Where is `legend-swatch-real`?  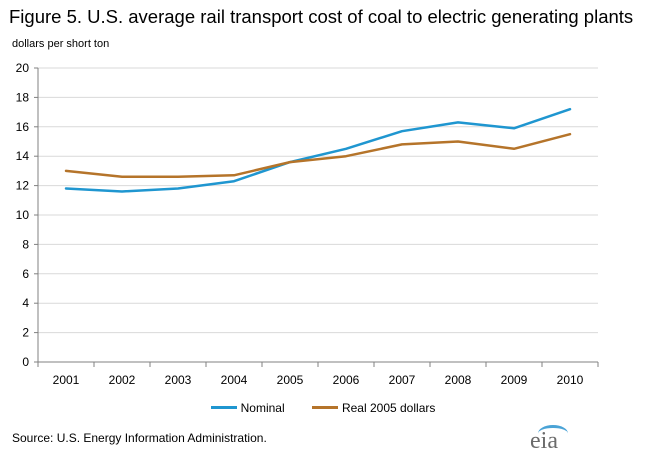
legend-swatch-real is located at coordinates (324, 407).